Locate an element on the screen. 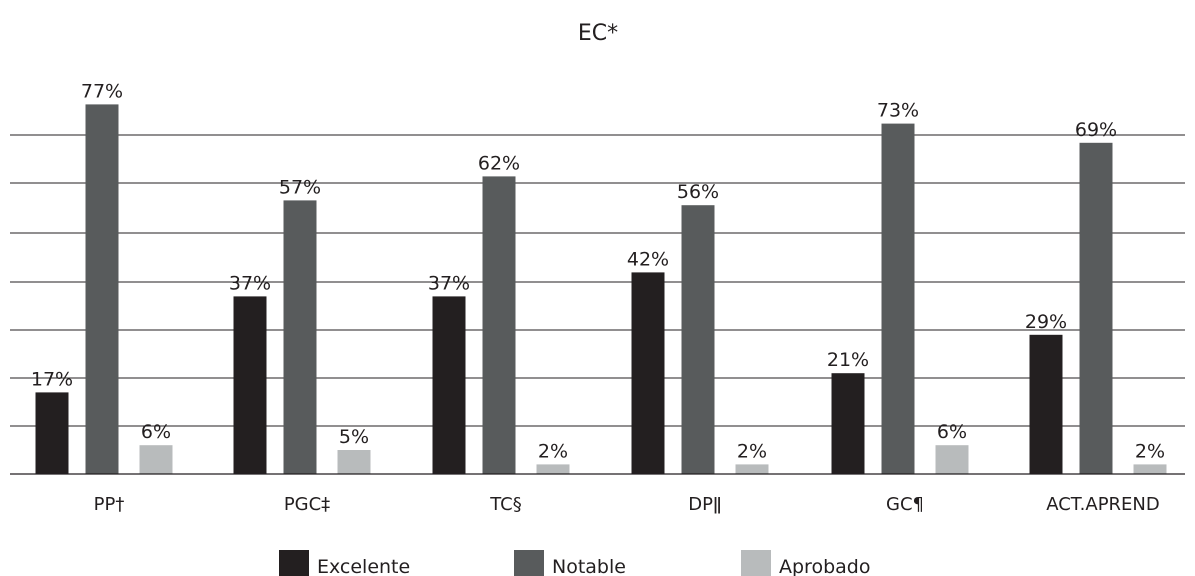 The width and height of the screenshot is (1195, 576). data-label-aprobado-2: 5% is located at coordinates (354, 437).